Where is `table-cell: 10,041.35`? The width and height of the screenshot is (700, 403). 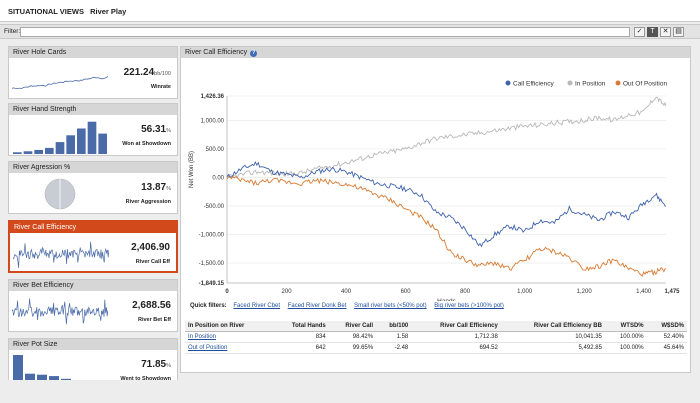 table-cell: 10,041.35 is located at coordinates (552, 337).